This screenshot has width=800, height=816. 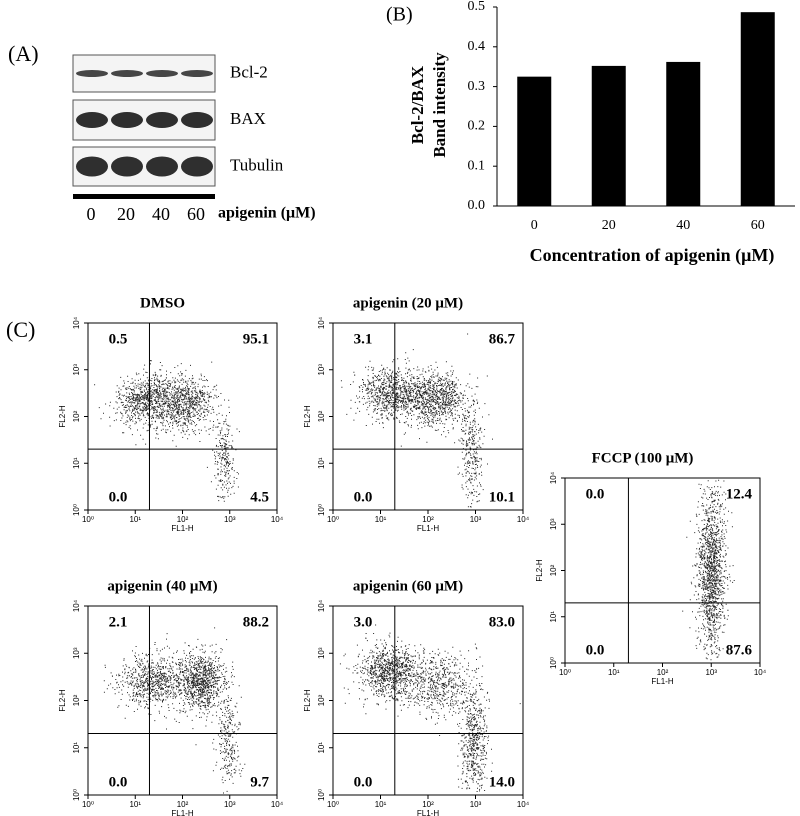 I want to click on x-tick-label: 10⁴, so click(x=523, y=804).